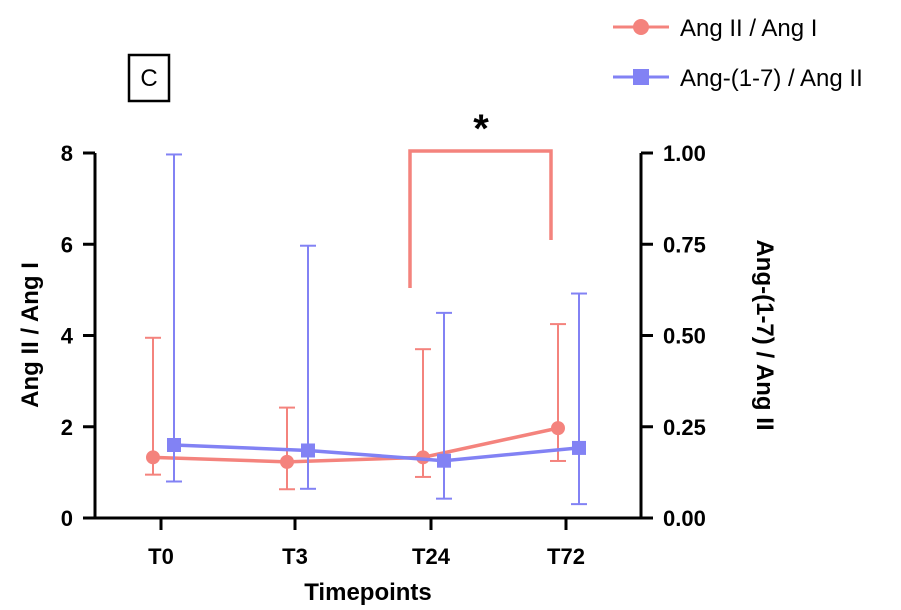  Describe the element at coordinates (684, 153) in the screenshot. I see `y-right-tick-label: 1.00` at that location.